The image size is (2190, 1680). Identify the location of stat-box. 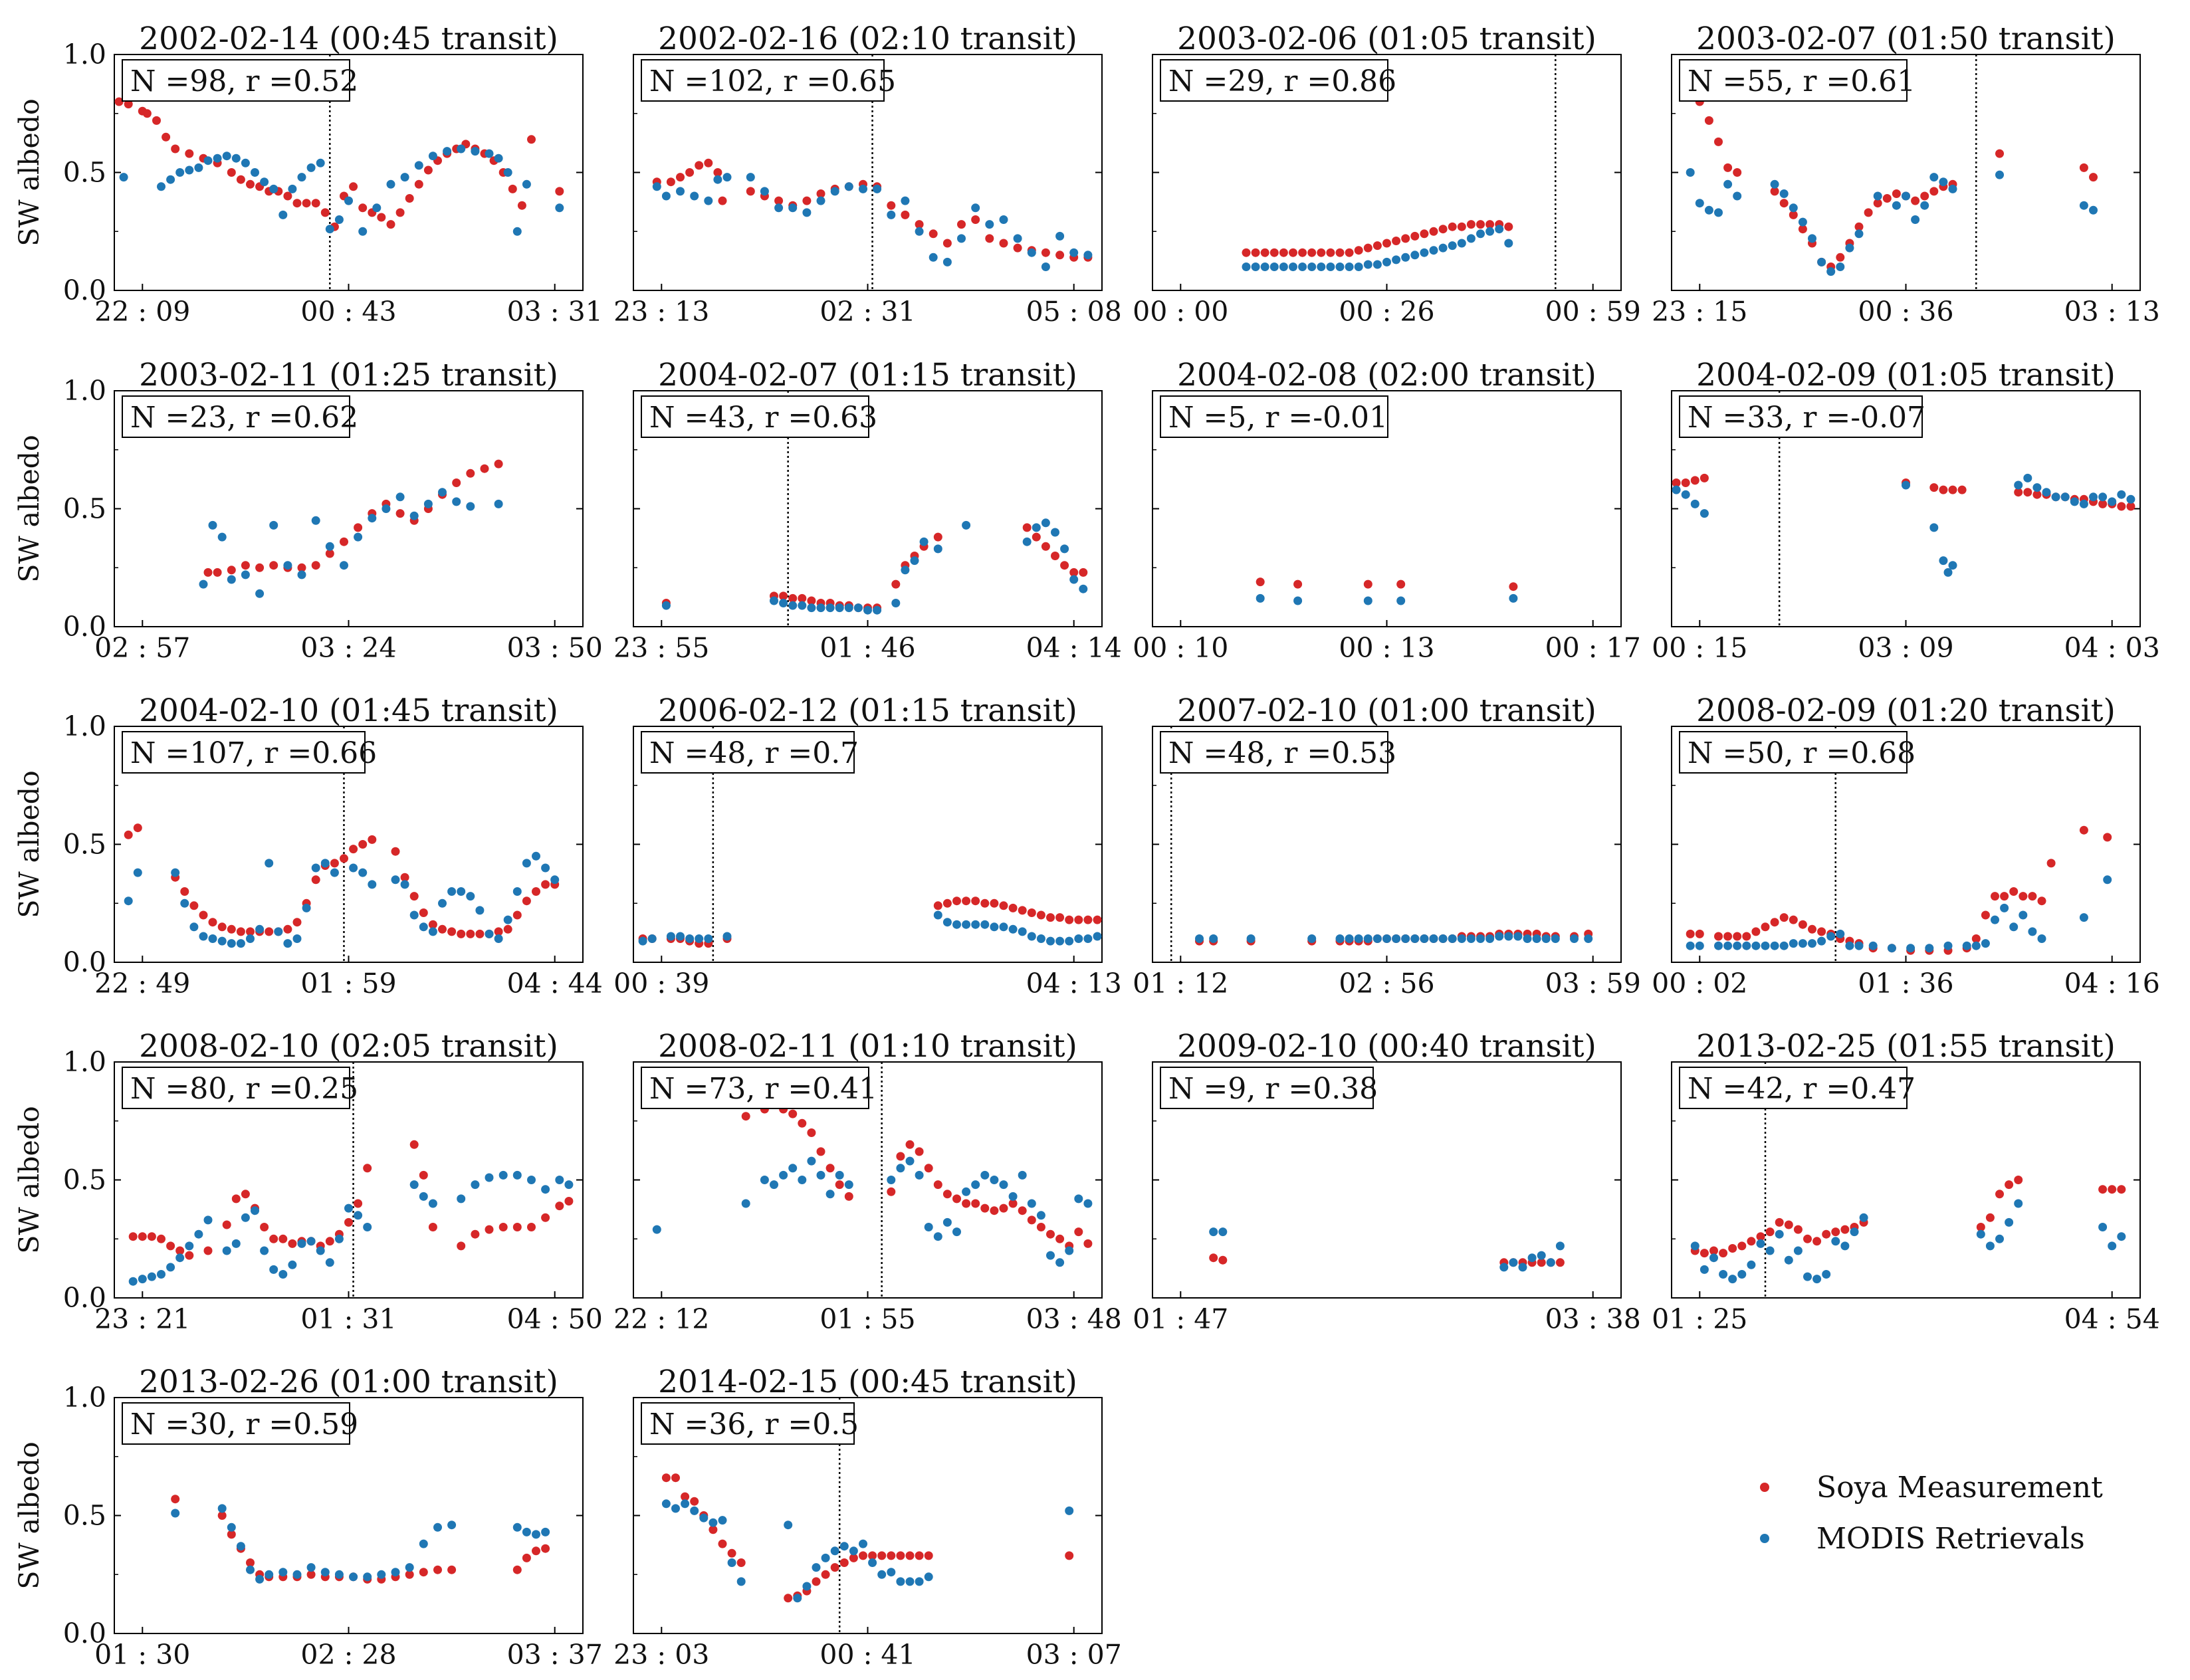
(236, 1423).